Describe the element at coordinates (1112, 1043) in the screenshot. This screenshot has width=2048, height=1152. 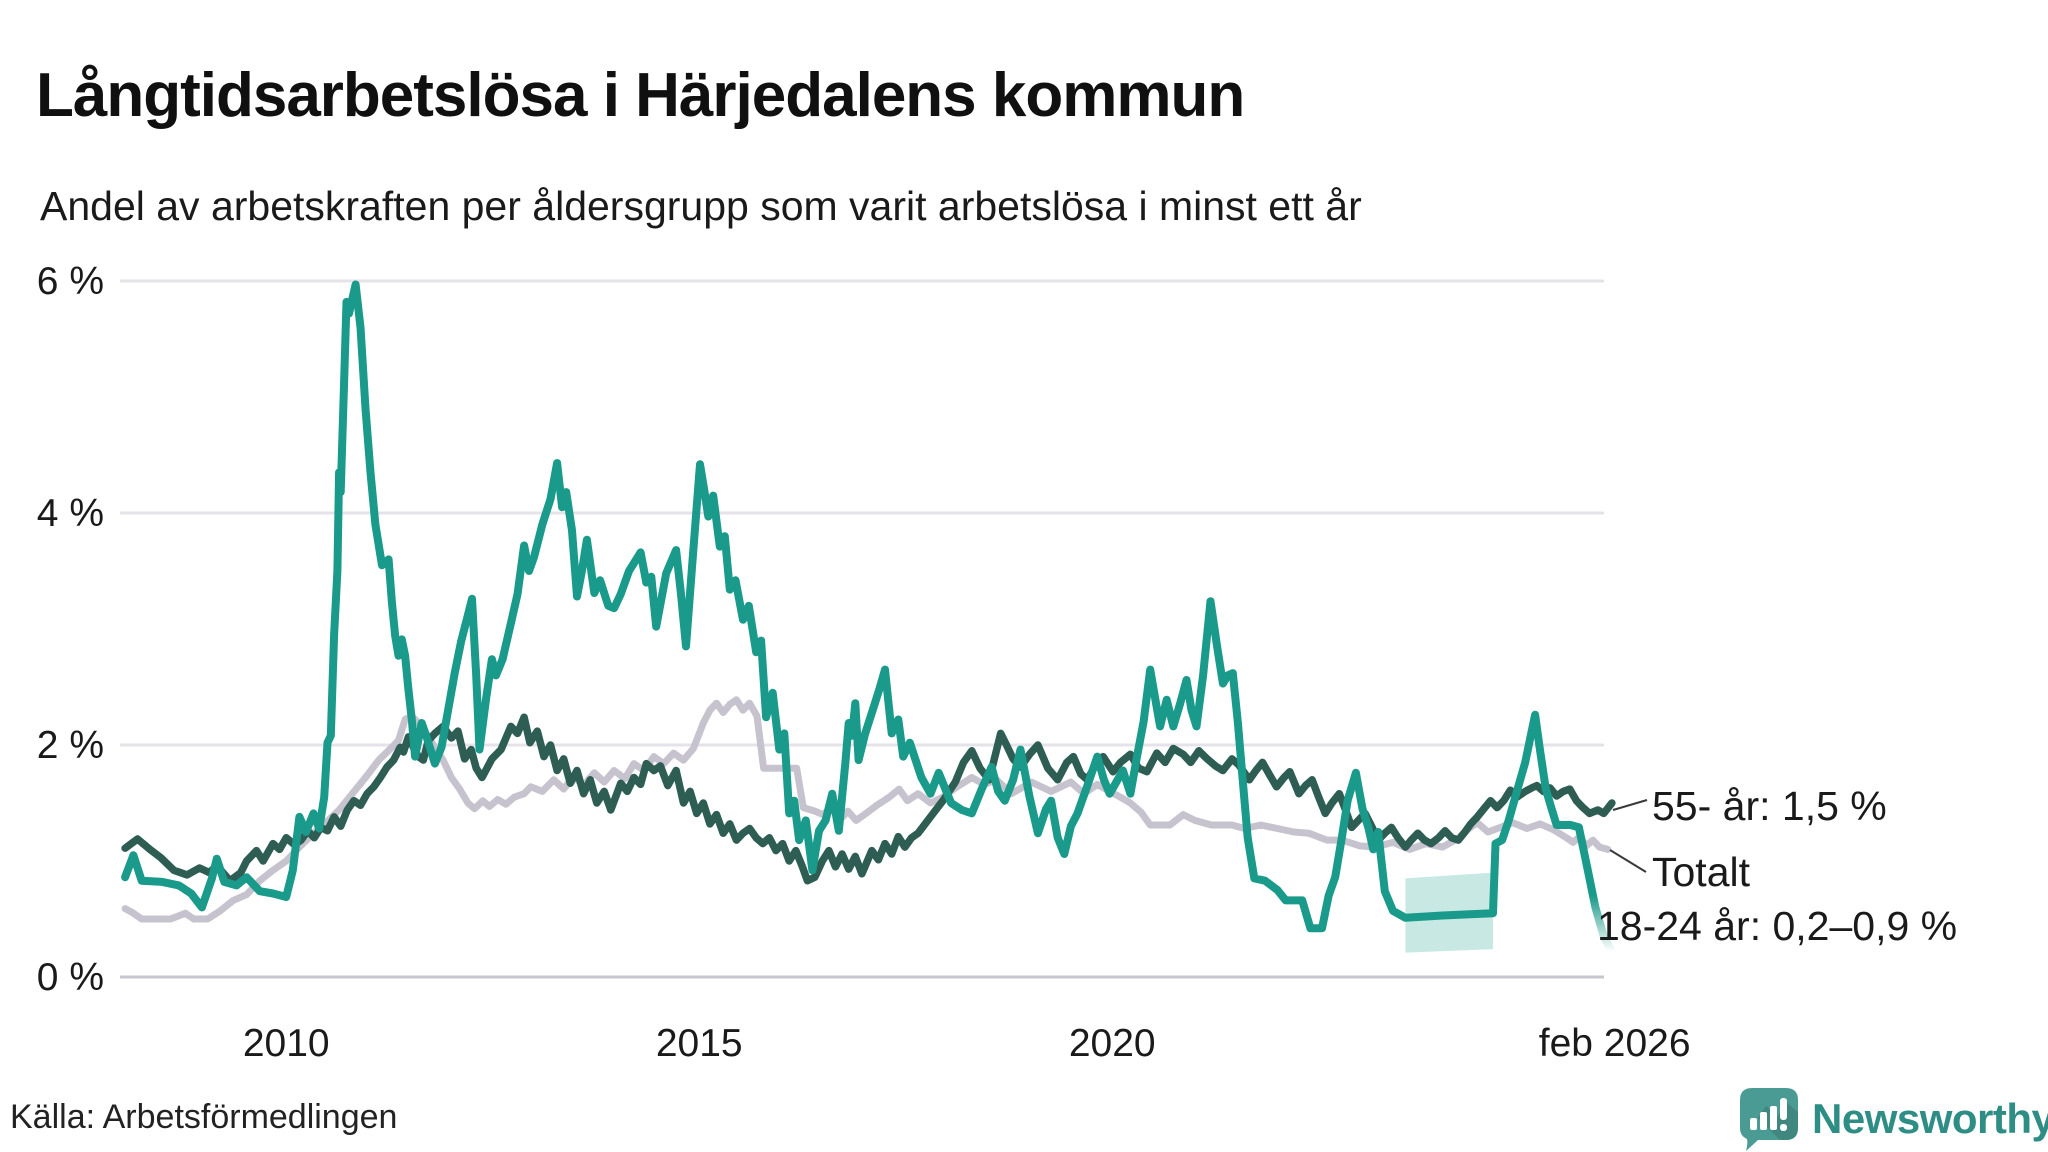
I see `x-tick-label: 2020` at that location.